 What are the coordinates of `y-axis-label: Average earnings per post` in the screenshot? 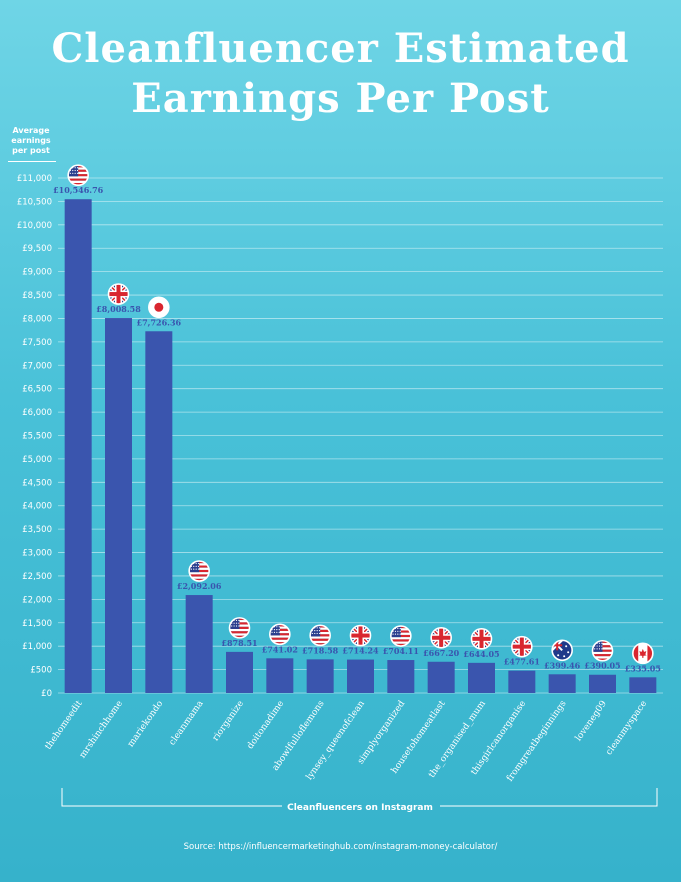 It's located at (31, 141).